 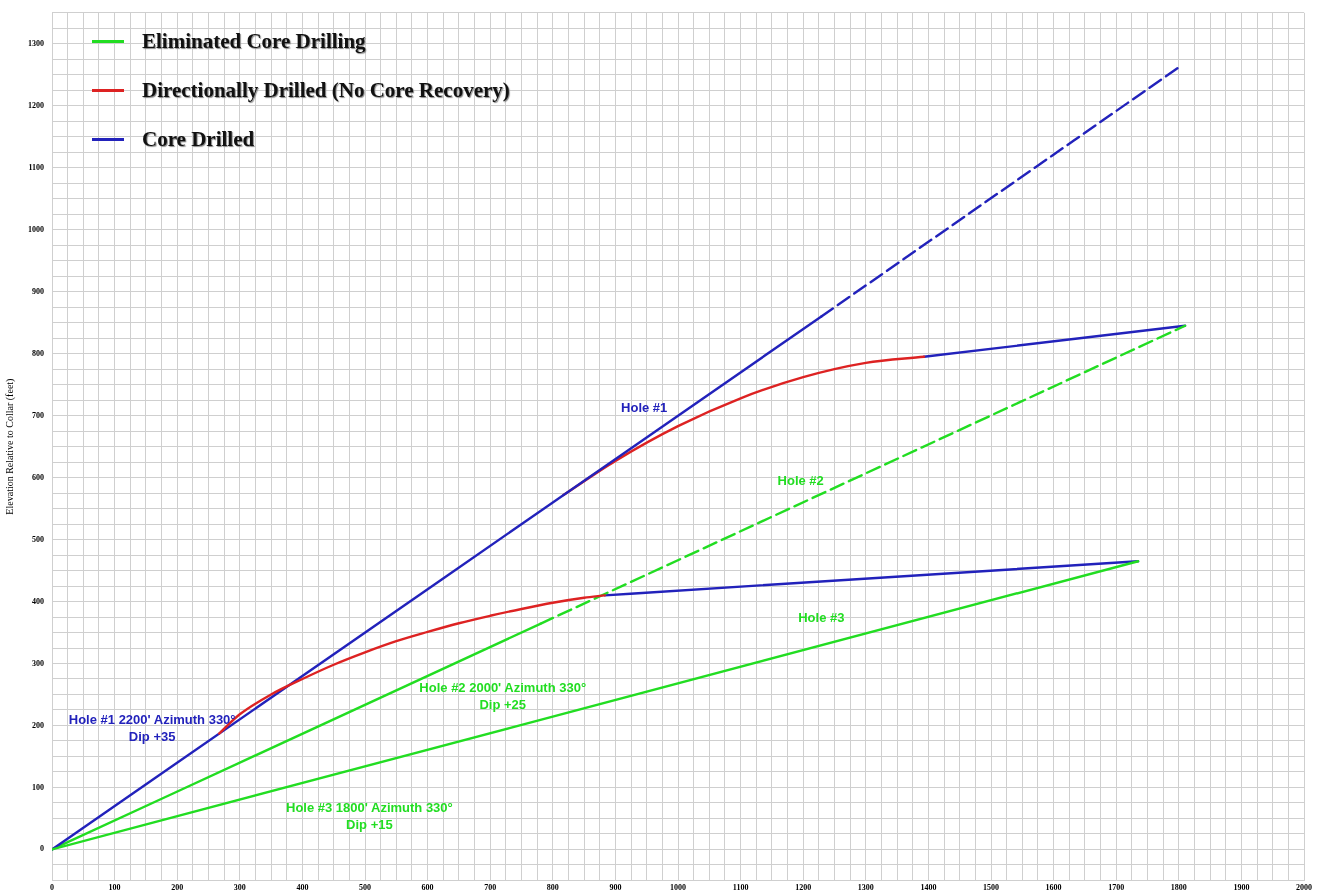 What do you see at coordinates (38, 291) in the screenshot?
I see `y-tick-label: 900` at bounding box center [38, 291].